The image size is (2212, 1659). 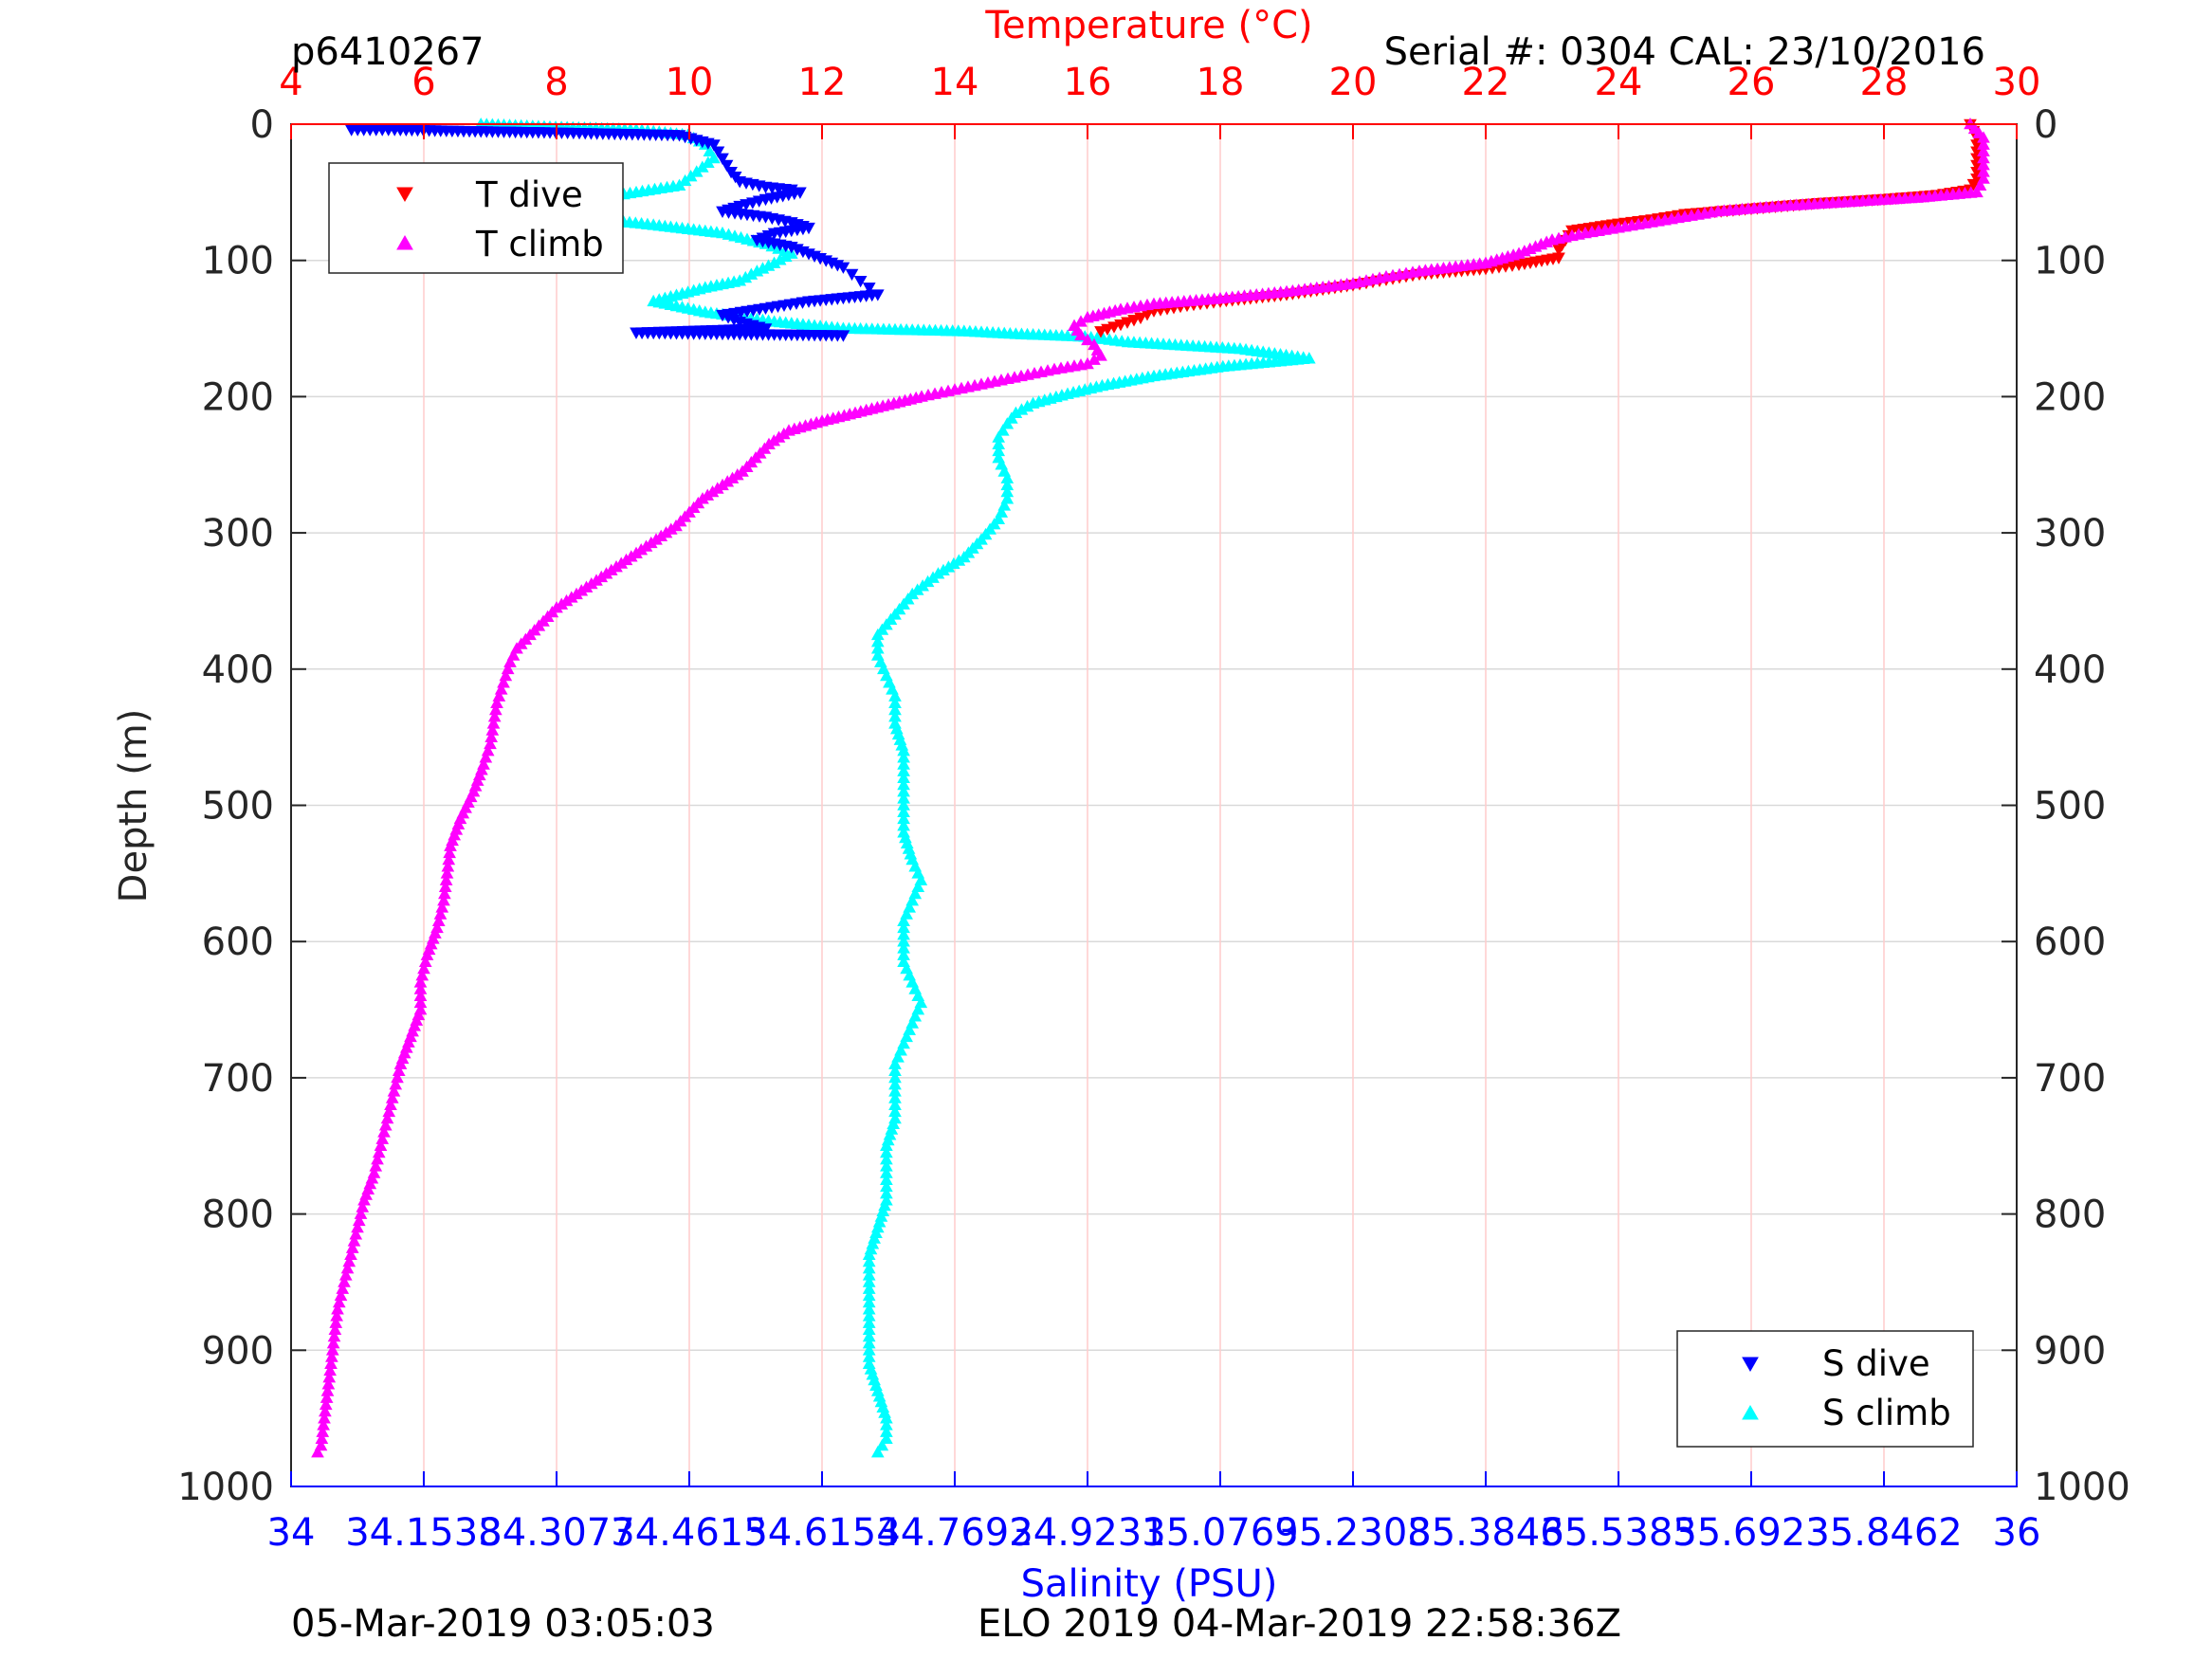 What do you see at coordinates (2070, 1215) in the screenshot?
I see `depth-tick-label-right: 800` at bounding box center [2070, 1215].